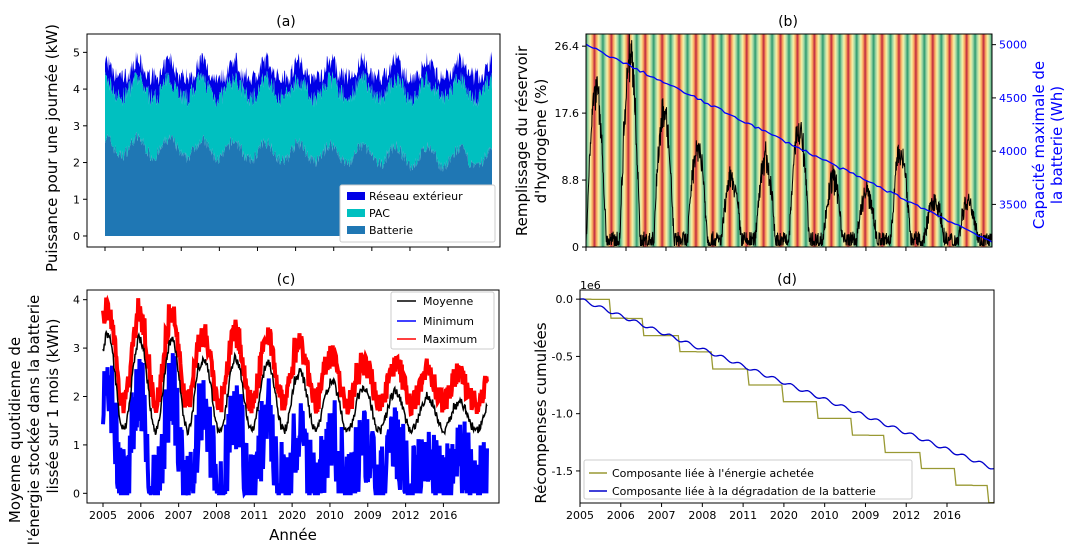  Describe the element at coordinates (1013, 45) in the screenshot. I see `panel-b-y2-tick-label: 5000` at that location.